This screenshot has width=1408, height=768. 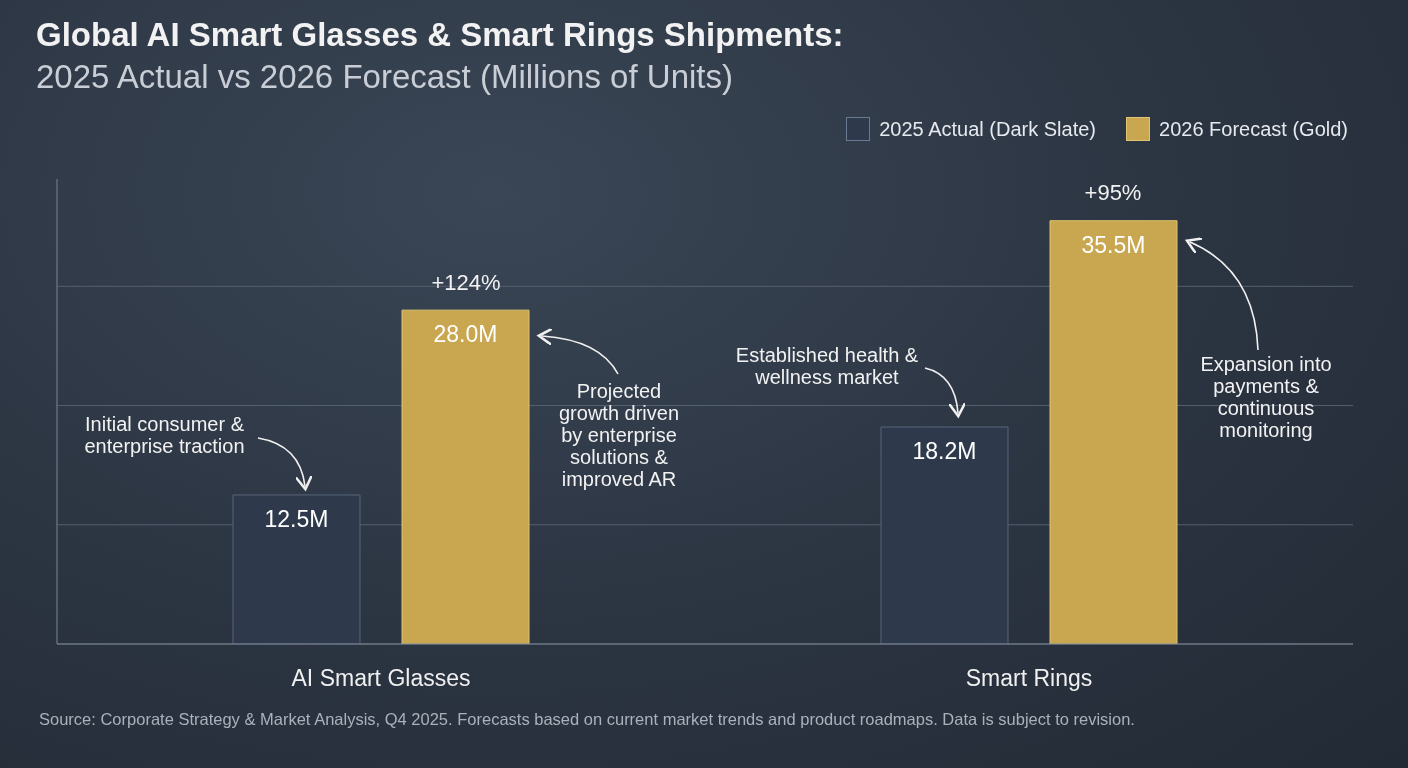 What do you see at coordinates (1113, 192) in the screenshot?
I see `annotation: +95%` at bounding box center [1113, 192].